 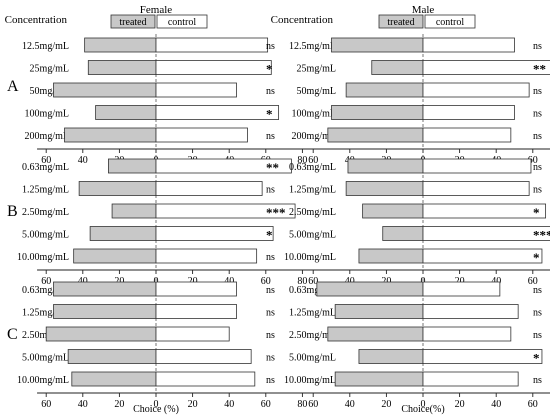 I want to click on category-label: 0.63mg/mL, so click(x=45, y=167).